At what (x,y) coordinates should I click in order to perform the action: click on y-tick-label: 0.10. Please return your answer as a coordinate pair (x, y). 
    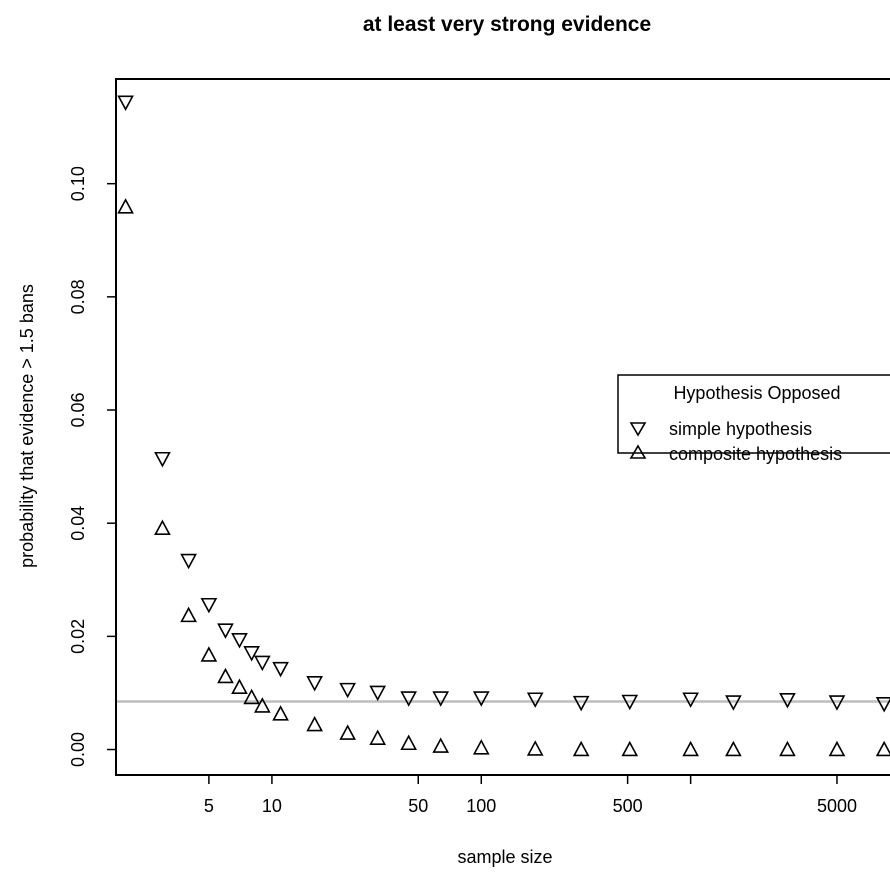
    Looking at the image, I should click on (78, 183).